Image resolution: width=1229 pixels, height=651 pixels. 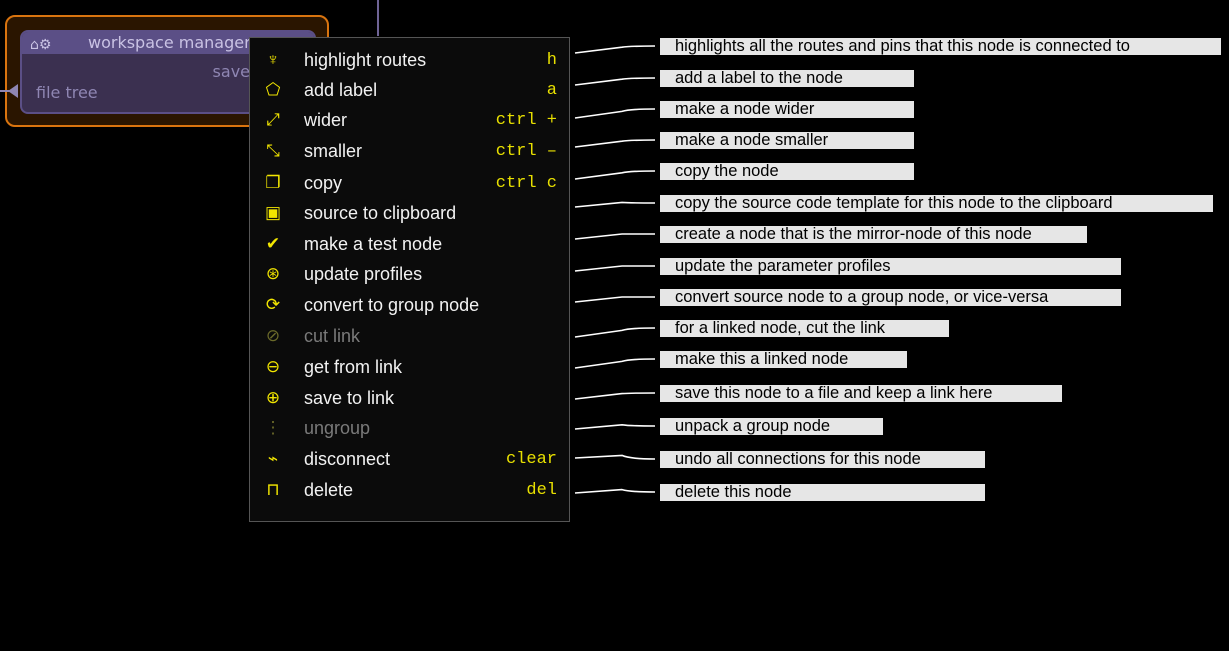 What do you see at coordinates (551, 90) in the screenshot?
I see `menu-item-shortcut: a` at bounding box center [551, 90].